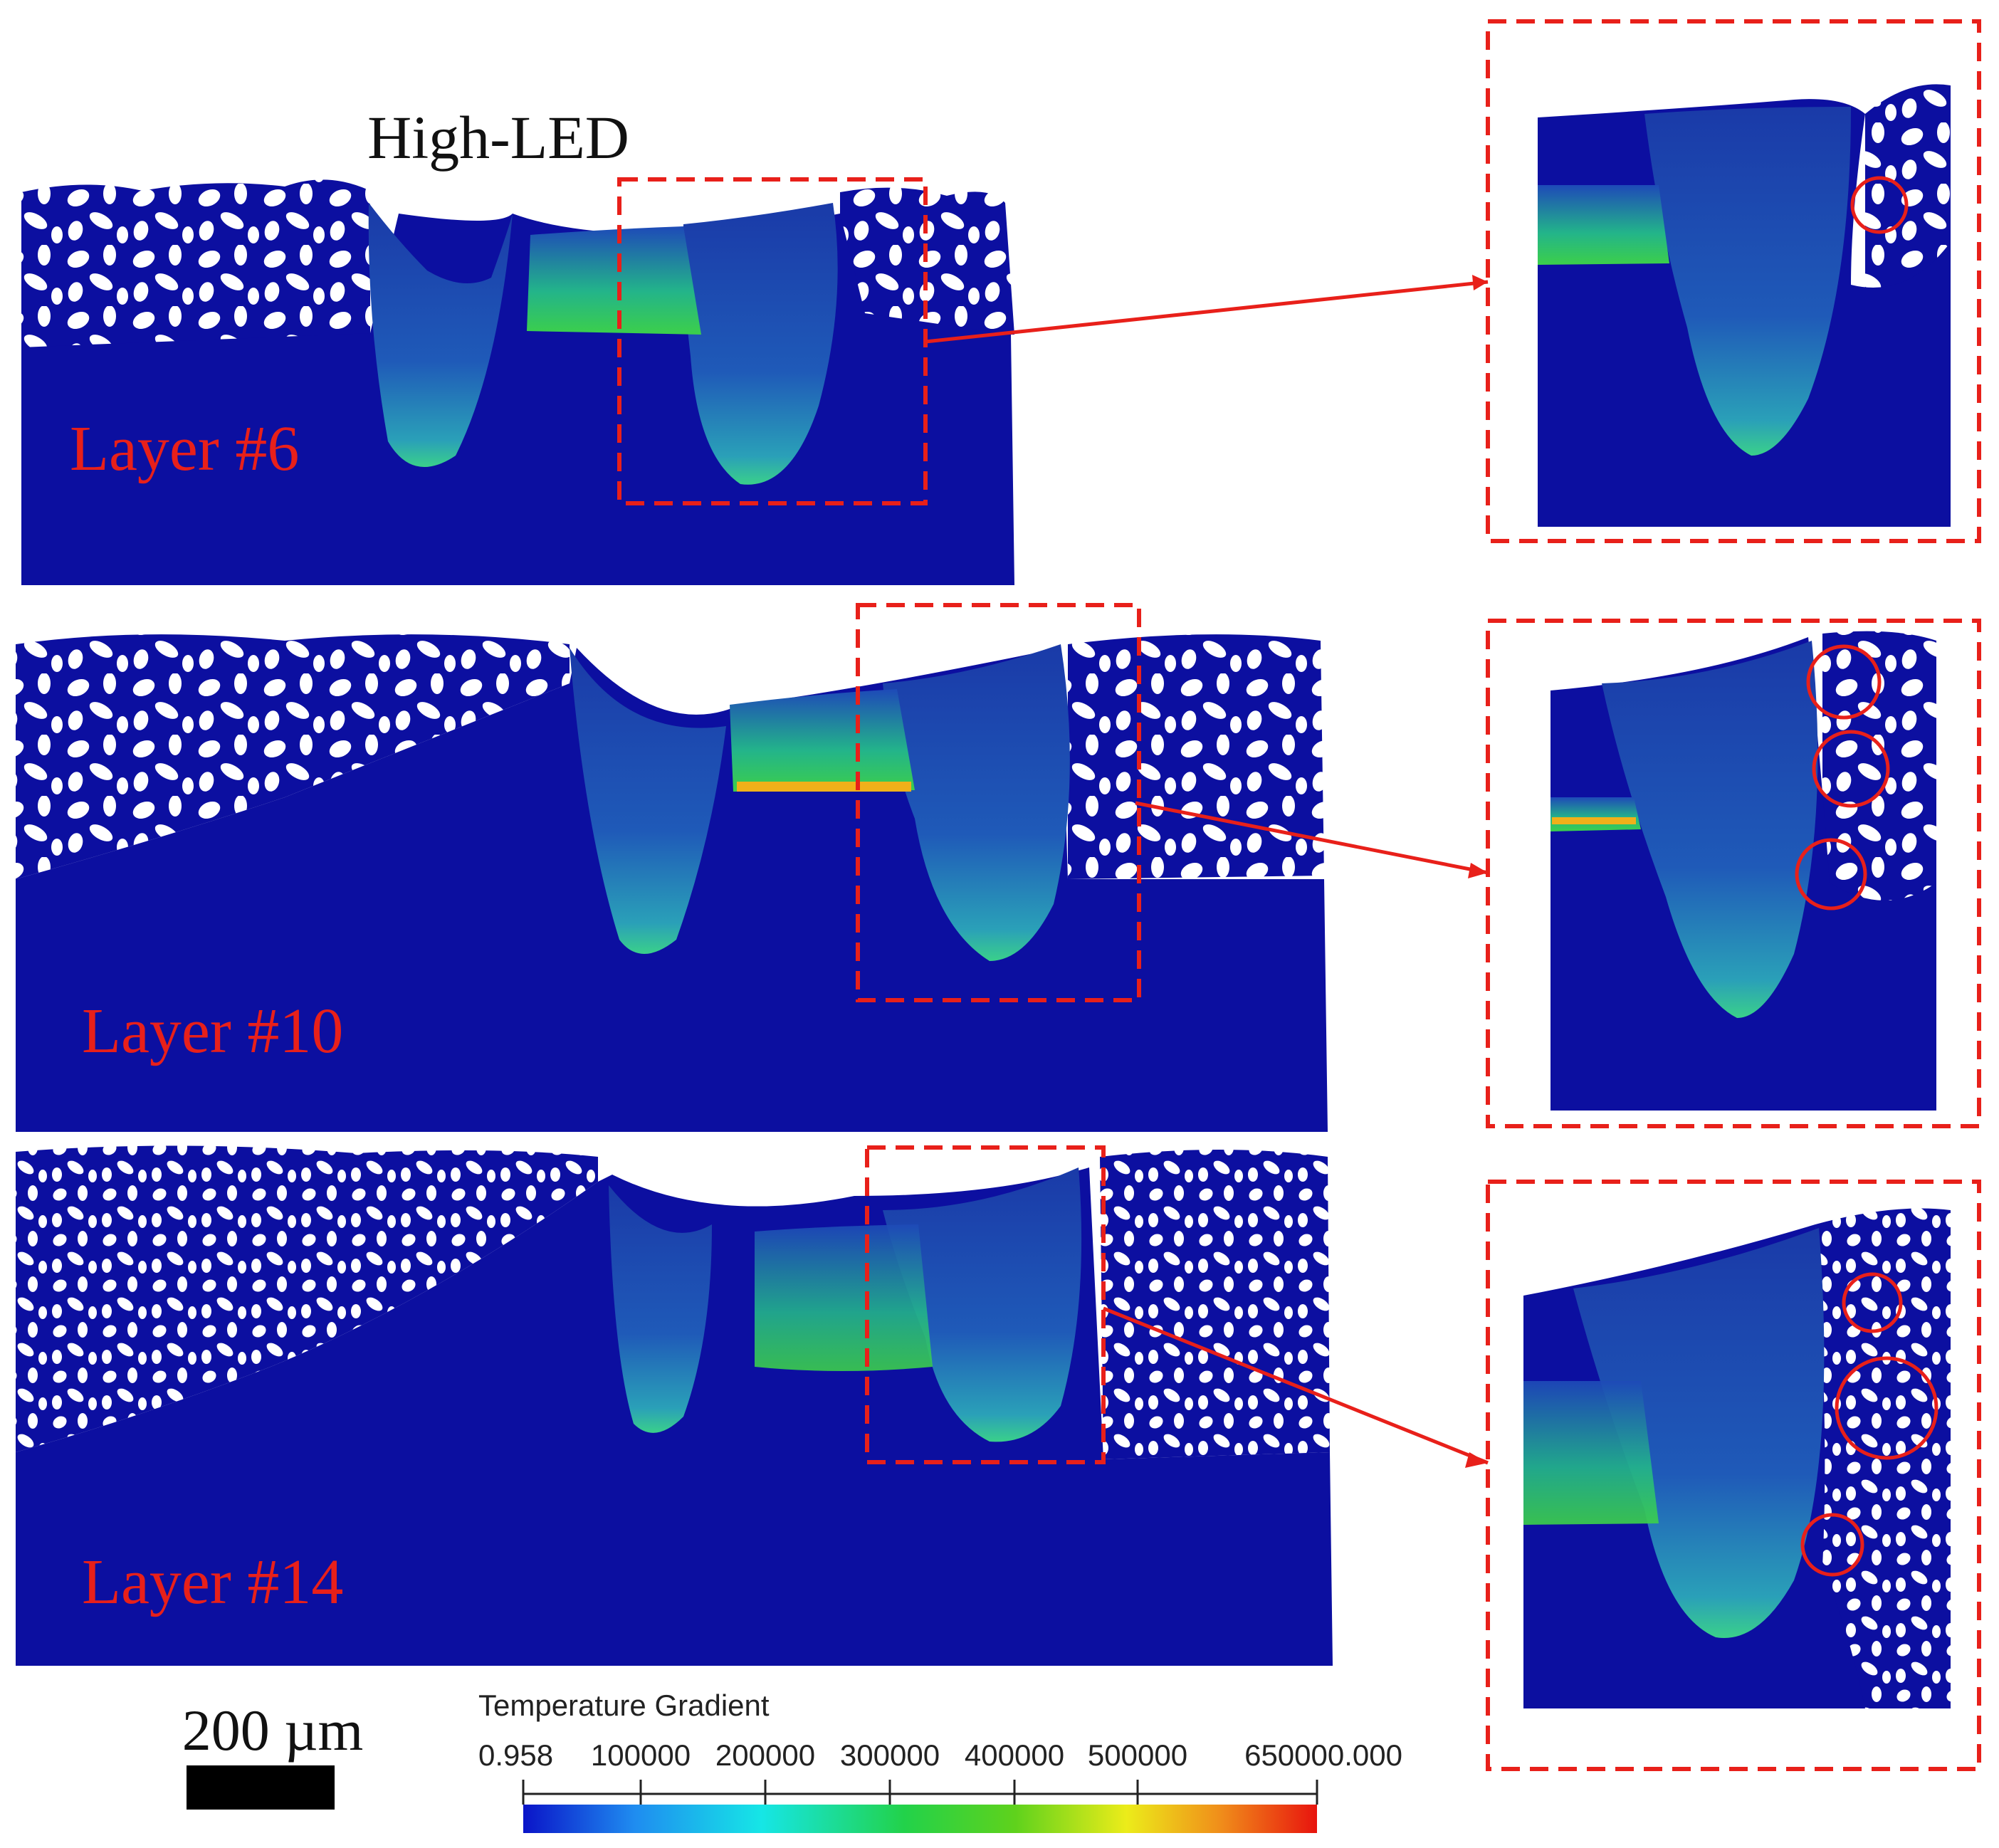  Describe the element at coordinates (765, 1755) in the screenshot. I see `colorbar-tick-label: 200000` at that location.